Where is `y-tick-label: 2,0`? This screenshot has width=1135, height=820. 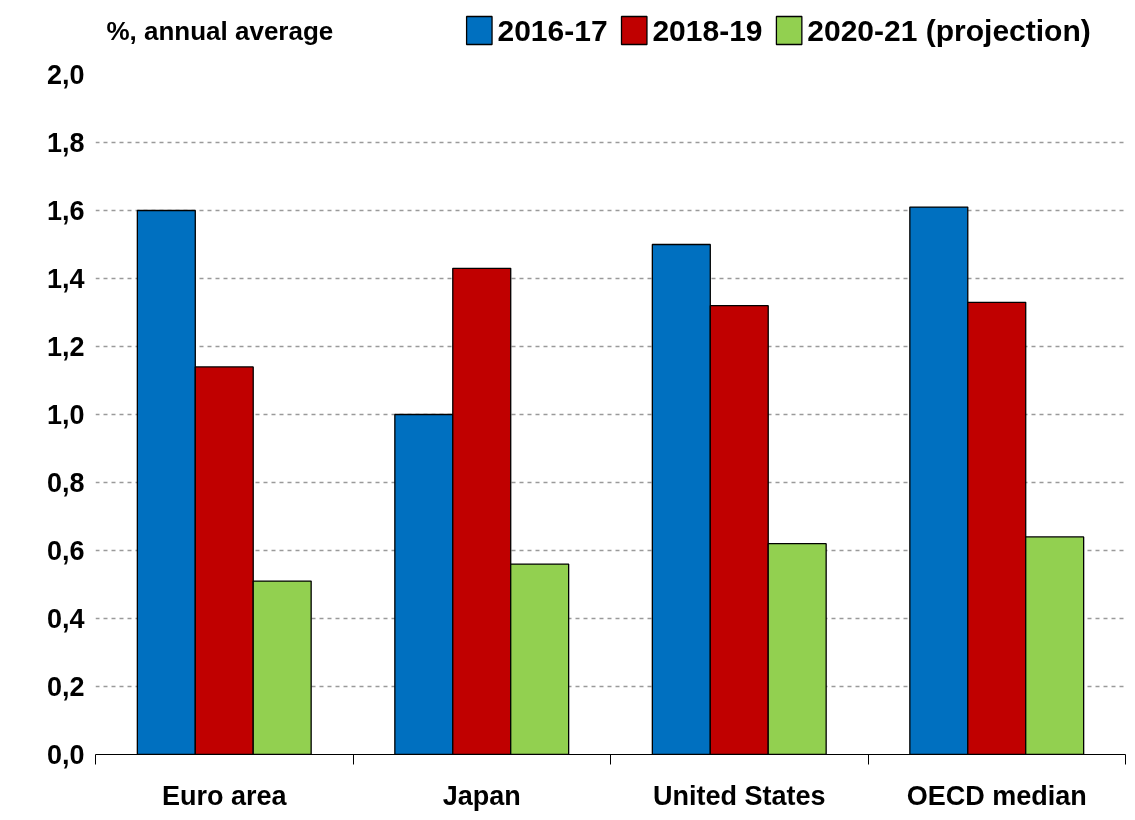 y-tick-label: 2,0 is located at coordinates (65, 75).